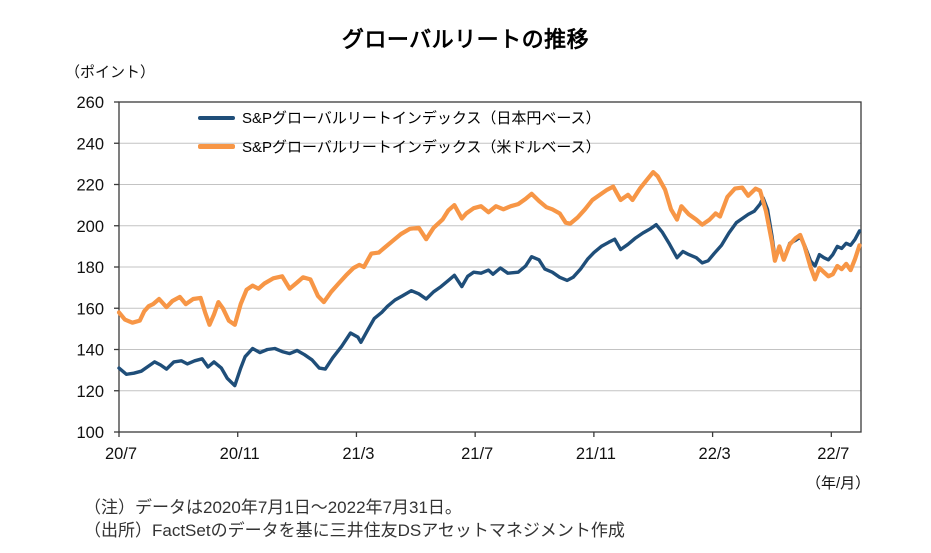 The width and height of the screenshot is (931, 553). I want to click on y-tick-label: 140, so click(90, 351).